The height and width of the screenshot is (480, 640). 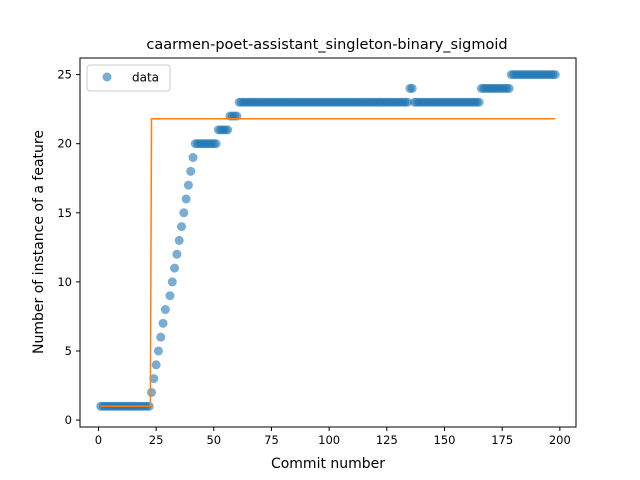 I want to click on x-tick-label: 75, so click(x=271, y=440).